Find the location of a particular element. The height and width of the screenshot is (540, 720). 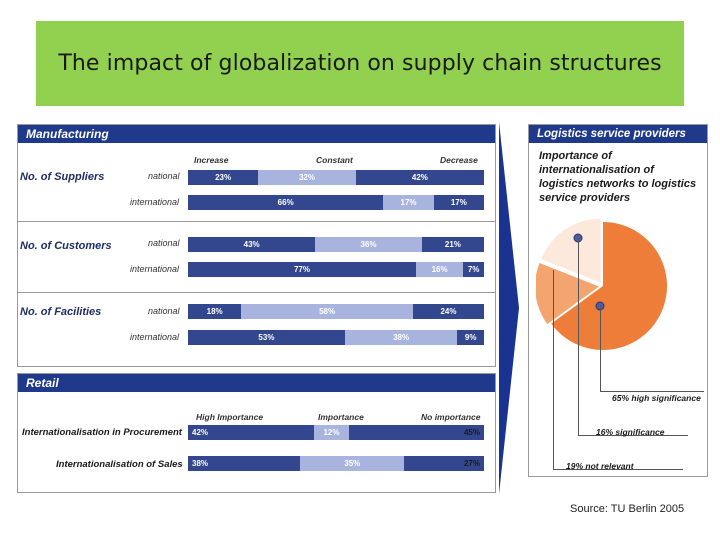

stacked-bar: 23% 32% 42% is located at coordinates (336, 177).